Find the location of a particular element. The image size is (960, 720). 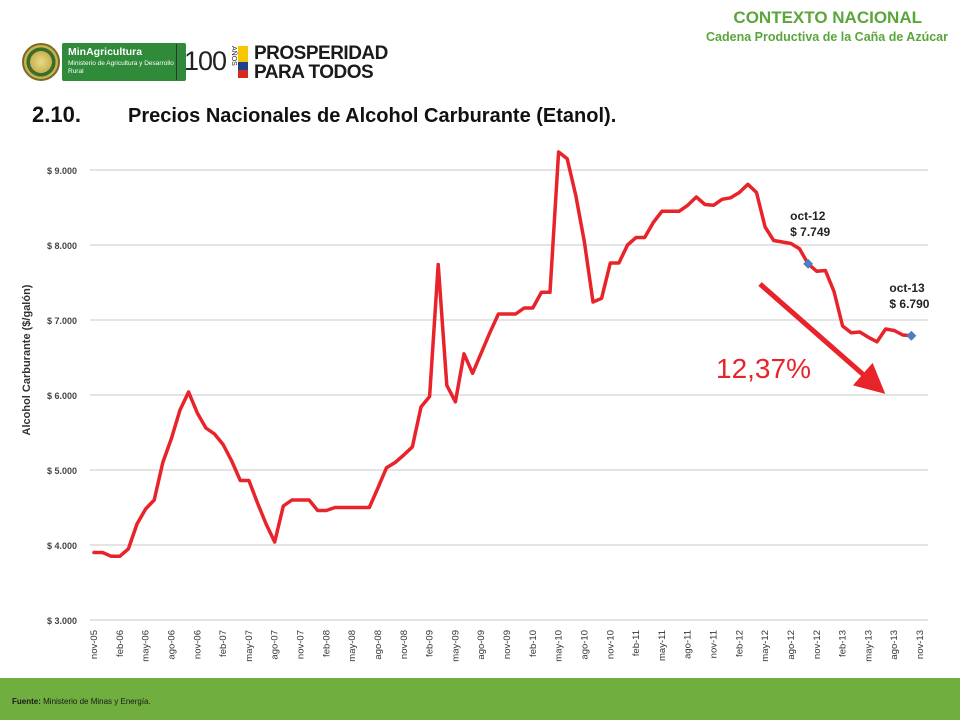

change-percentage-label: 12,37% is located at coordinates (763, 368).